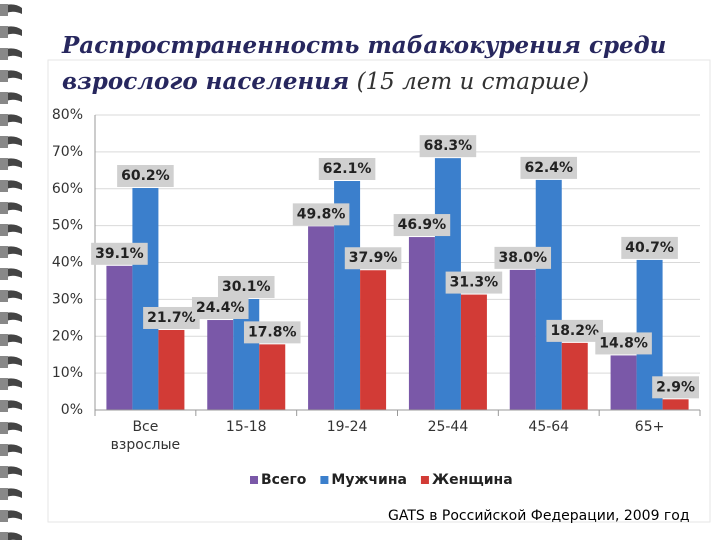  Describe the element at coordinates (15, 270) in the screenshot. I see `binding-decoration` at that location.